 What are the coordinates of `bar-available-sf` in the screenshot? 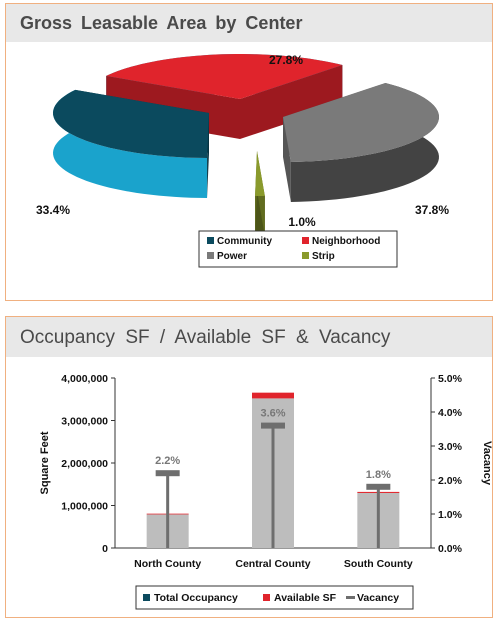 It's located at (273, 395).